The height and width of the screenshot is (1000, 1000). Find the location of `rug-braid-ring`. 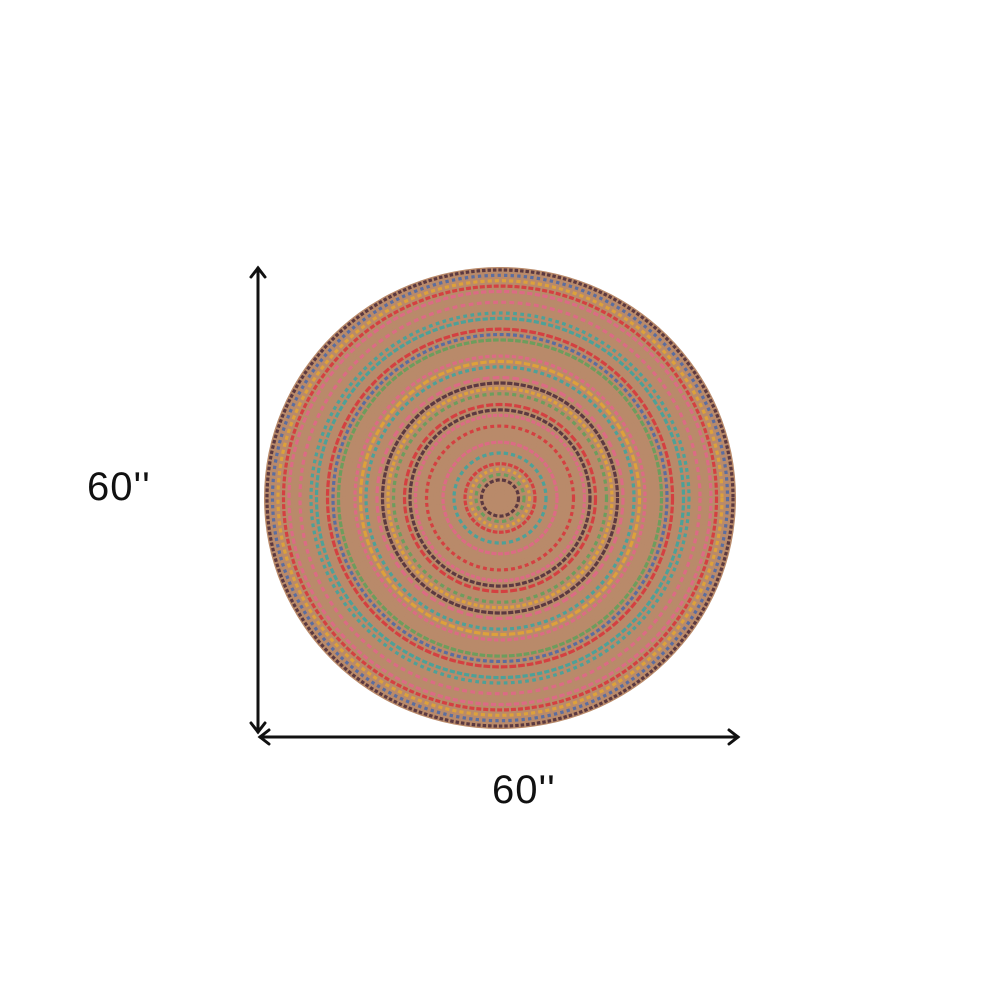

rug-braid-ring is located at coordinates (500, 498).